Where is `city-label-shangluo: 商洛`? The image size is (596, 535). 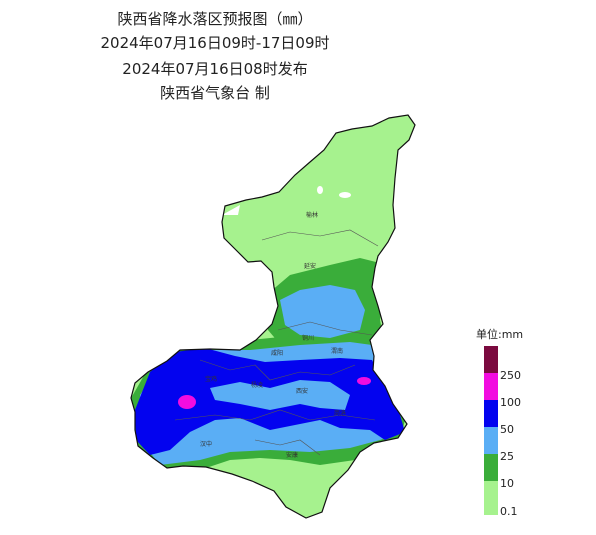 city-label-shangluo: 商洛 is located at coordinates (340, 413).